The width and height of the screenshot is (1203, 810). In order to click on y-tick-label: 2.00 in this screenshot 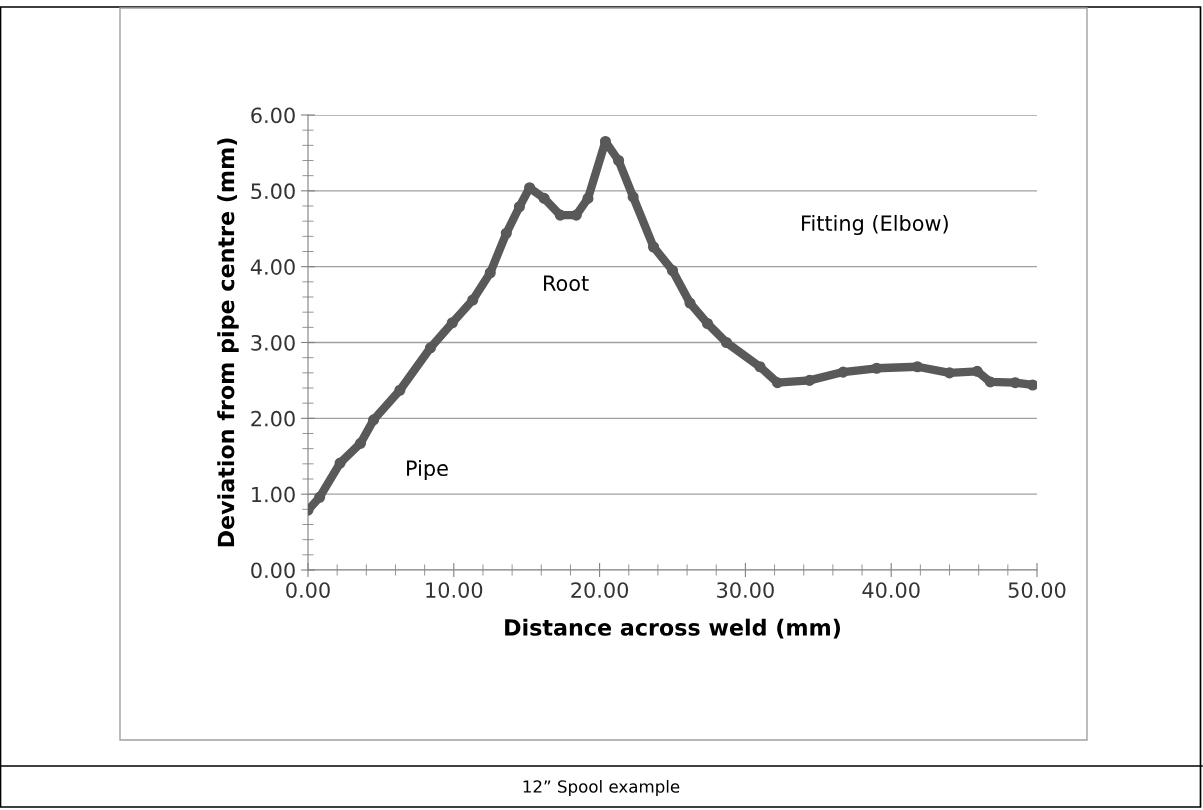, I will do `click(273, 418)`.